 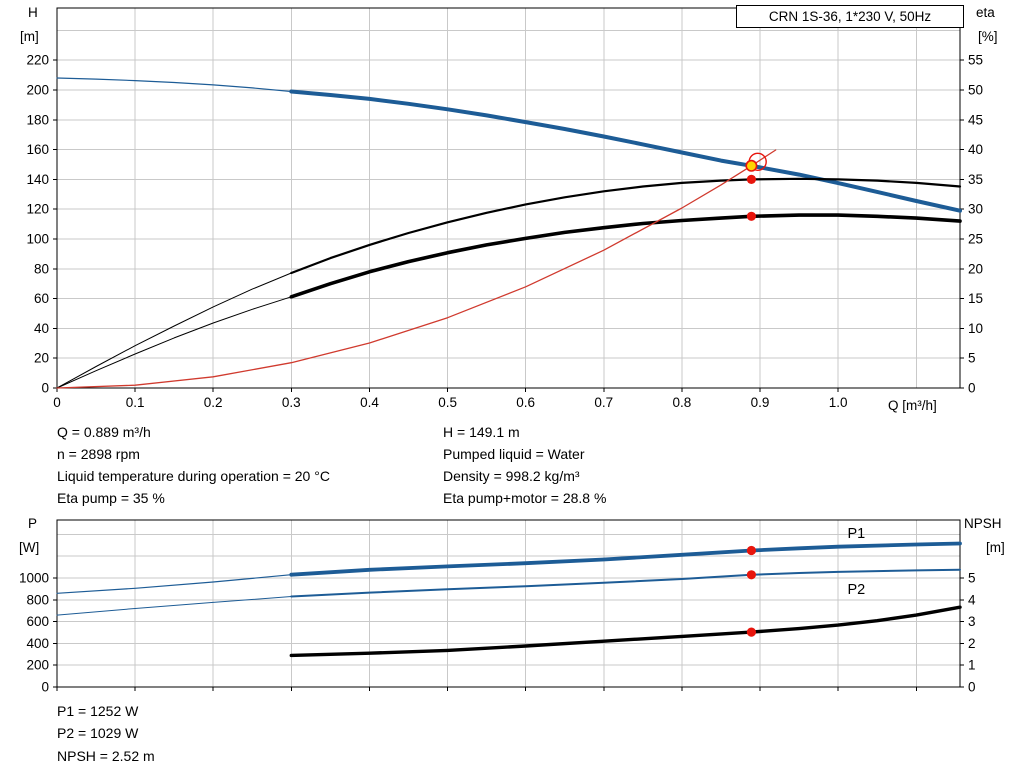 I want to click on head-curve, so click(x=625, y=151).